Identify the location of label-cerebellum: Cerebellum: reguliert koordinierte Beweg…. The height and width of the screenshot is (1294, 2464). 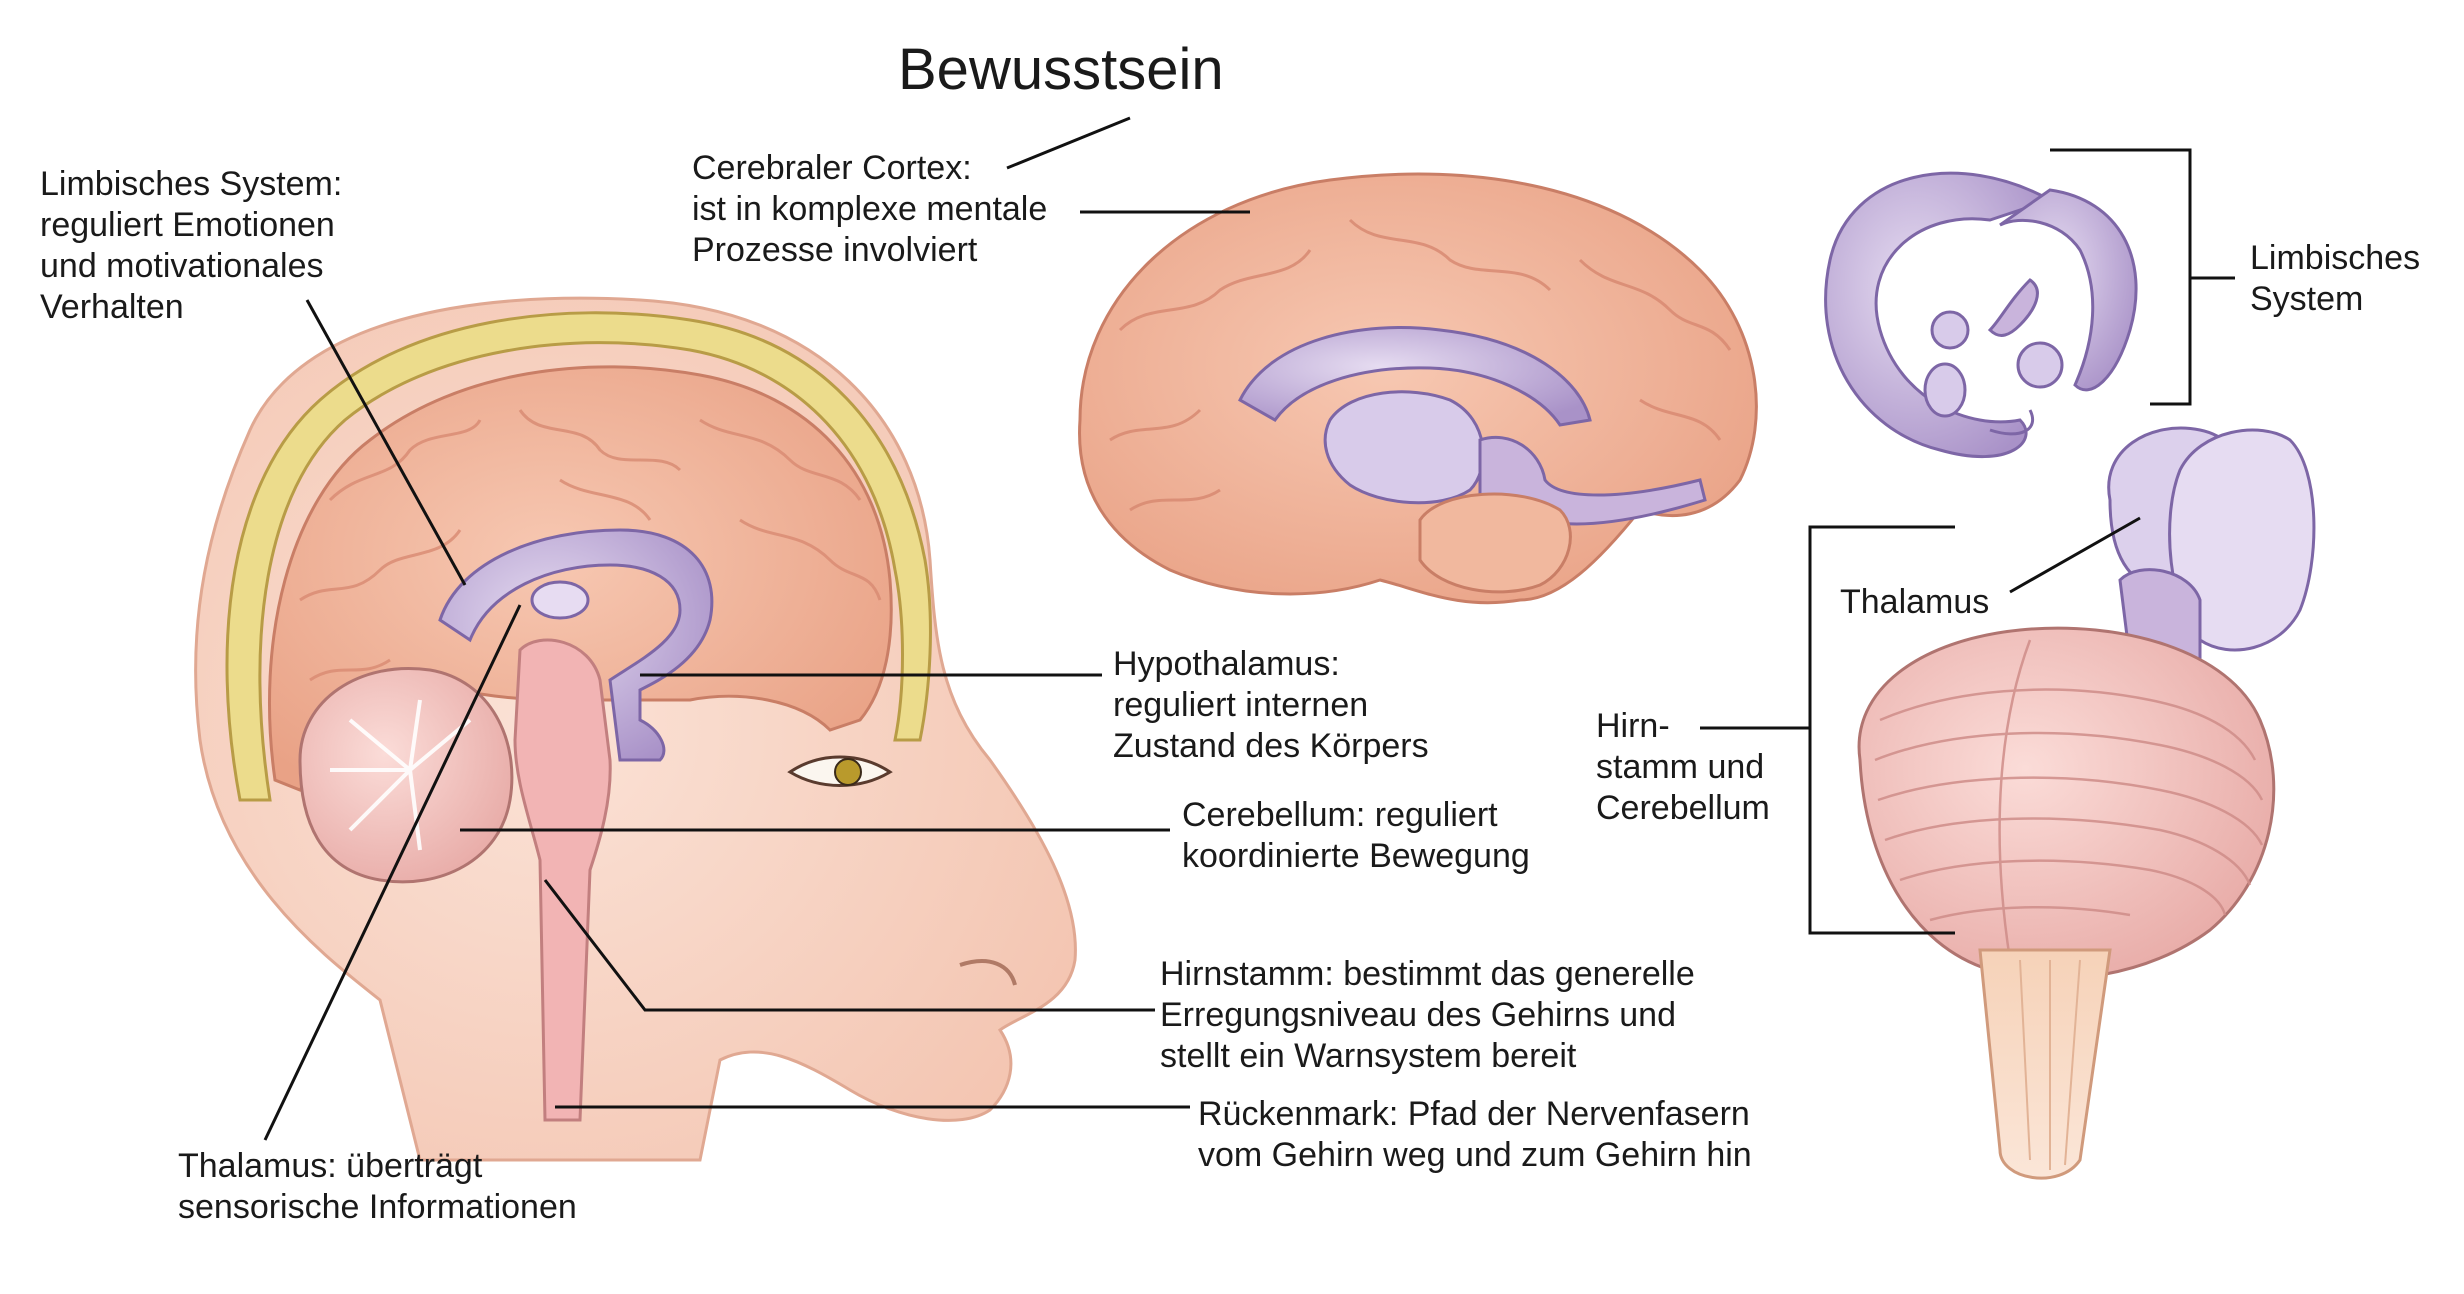
(1356, 836).